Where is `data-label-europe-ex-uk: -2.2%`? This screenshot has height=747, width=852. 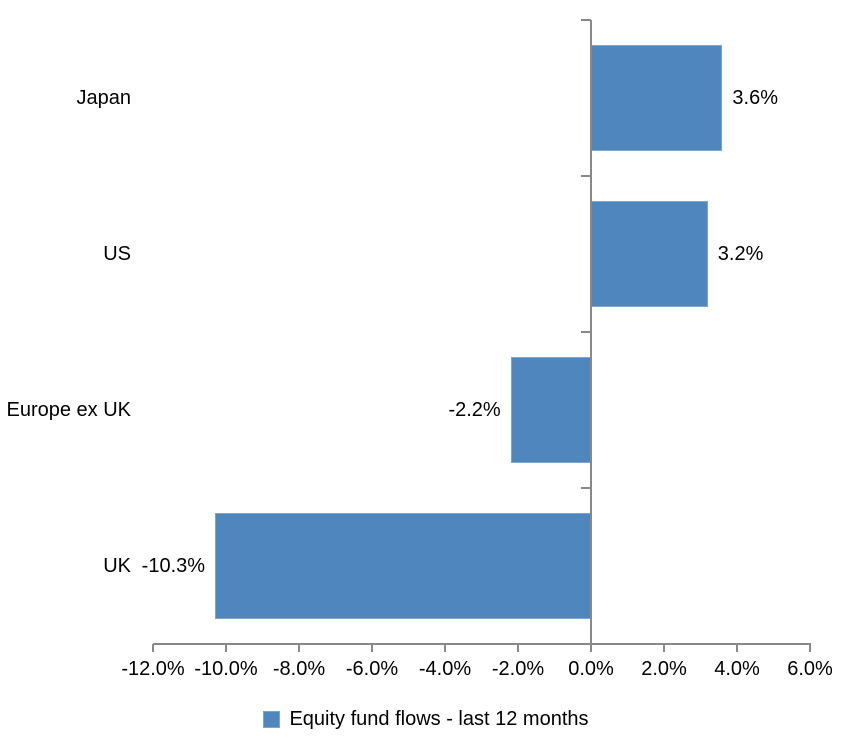 data-label-europe-ex-uk: -2.2% is located at coordinates (474, 410).